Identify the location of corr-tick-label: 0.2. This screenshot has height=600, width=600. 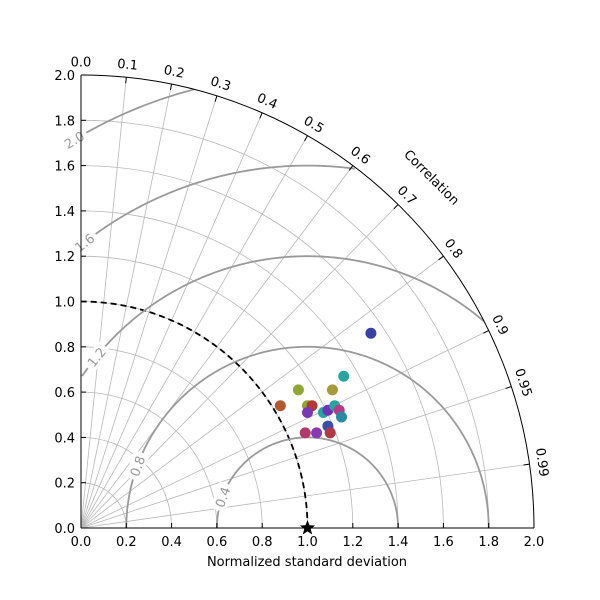
(173, 72).